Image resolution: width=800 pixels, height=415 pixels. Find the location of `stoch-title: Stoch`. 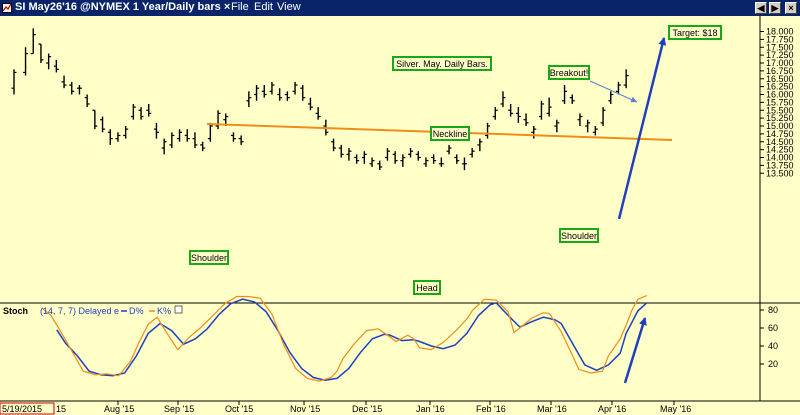

stoch-title: Stoch is located at coordinates (15, 311).